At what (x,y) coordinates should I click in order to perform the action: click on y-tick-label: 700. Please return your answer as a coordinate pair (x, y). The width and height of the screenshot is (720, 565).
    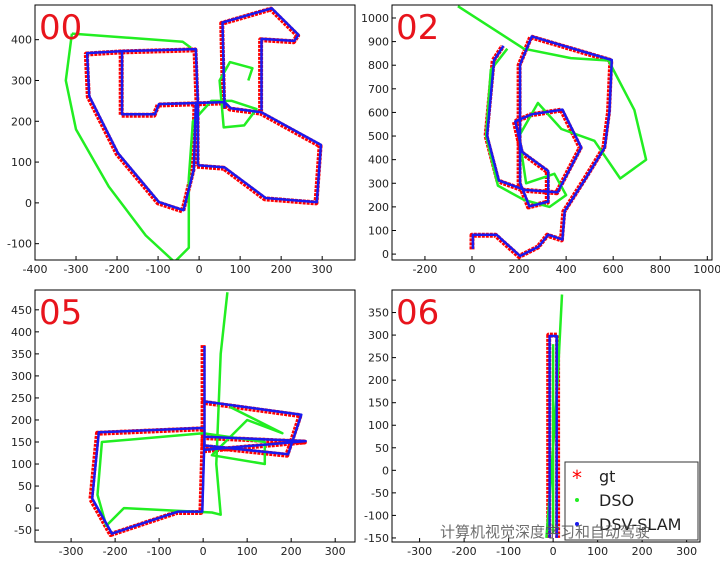
    Looking at the image, I should click on (378, 89).